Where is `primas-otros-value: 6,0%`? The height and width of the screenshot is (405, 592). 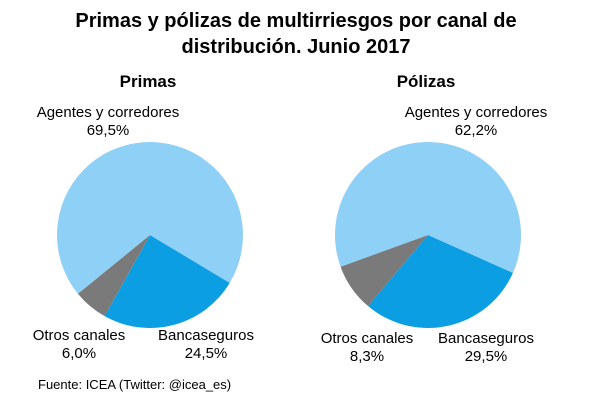 primas-otros-value: 6,0% is located at coordinates (79, 353).